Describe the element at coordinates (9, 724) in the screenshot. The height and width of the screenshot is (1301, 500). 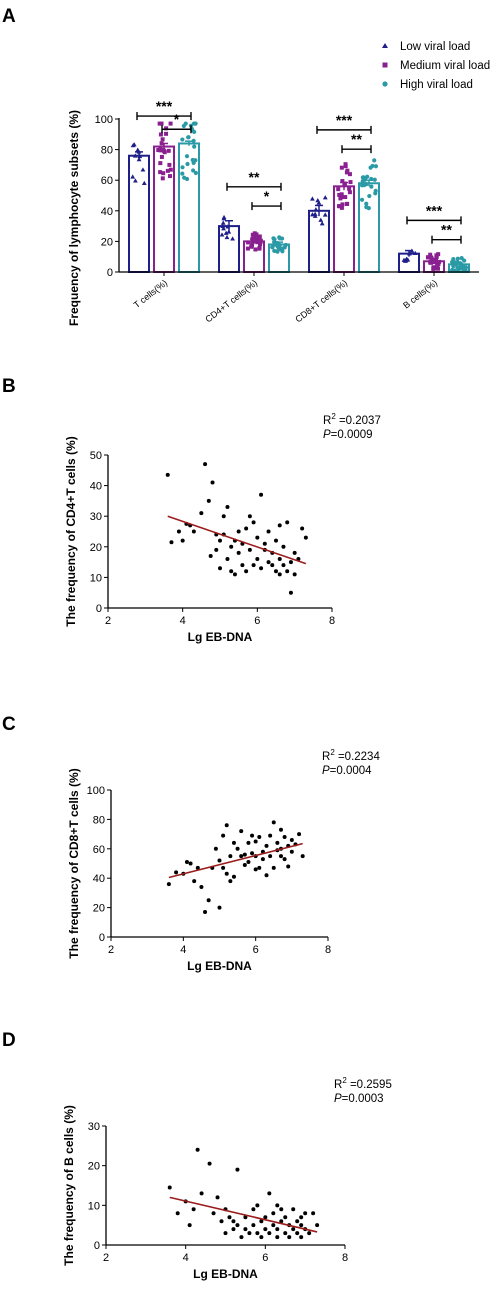
I see `panel-letter-c: C` at that location.